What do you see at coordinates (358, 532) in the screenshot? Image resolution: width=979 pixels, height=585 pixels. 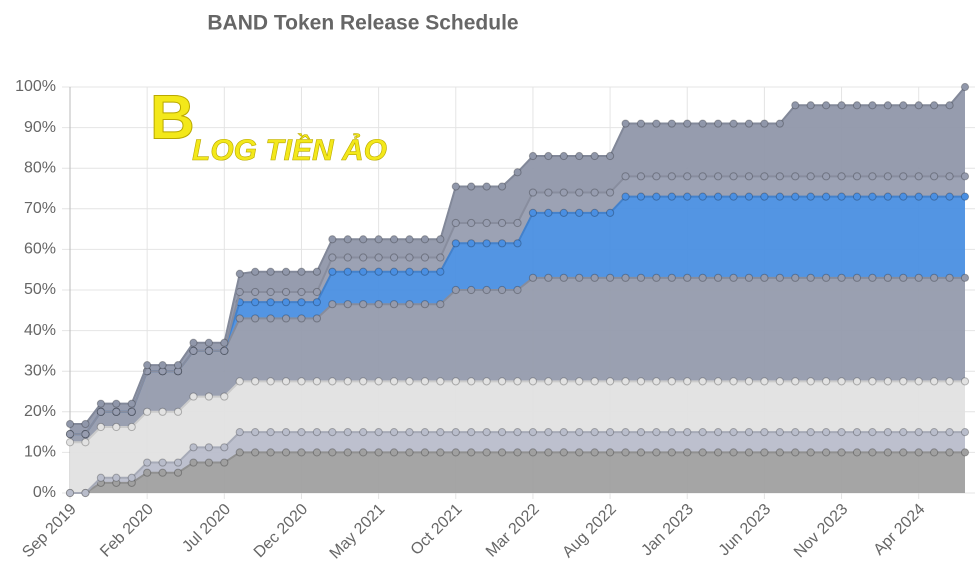 I see `x-tick-label: May 2021` at bounding box center [358, 532].